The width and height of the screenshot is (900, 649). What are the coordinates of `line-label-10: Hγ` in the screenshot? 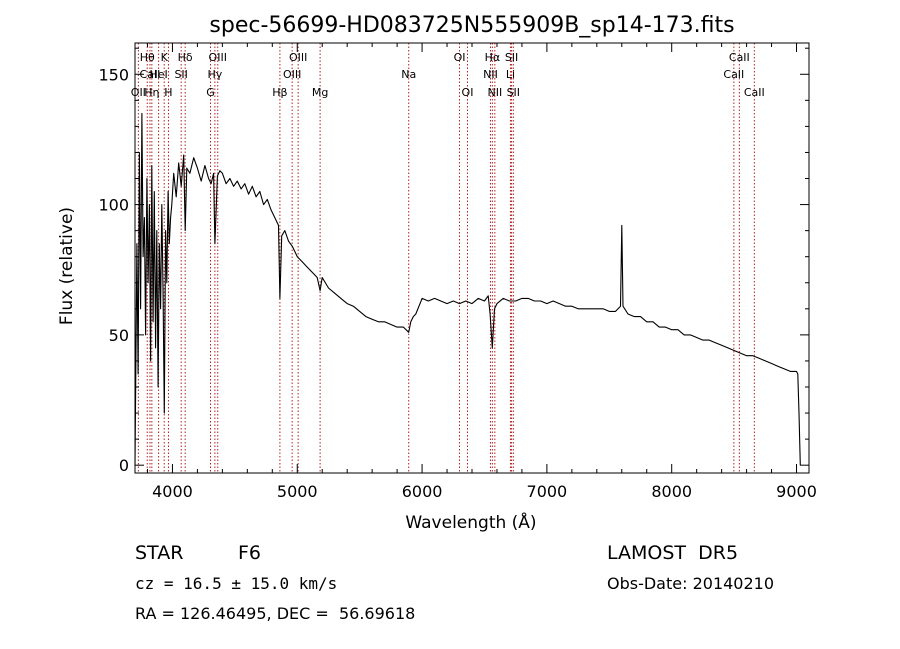 It's located at (214, 74).